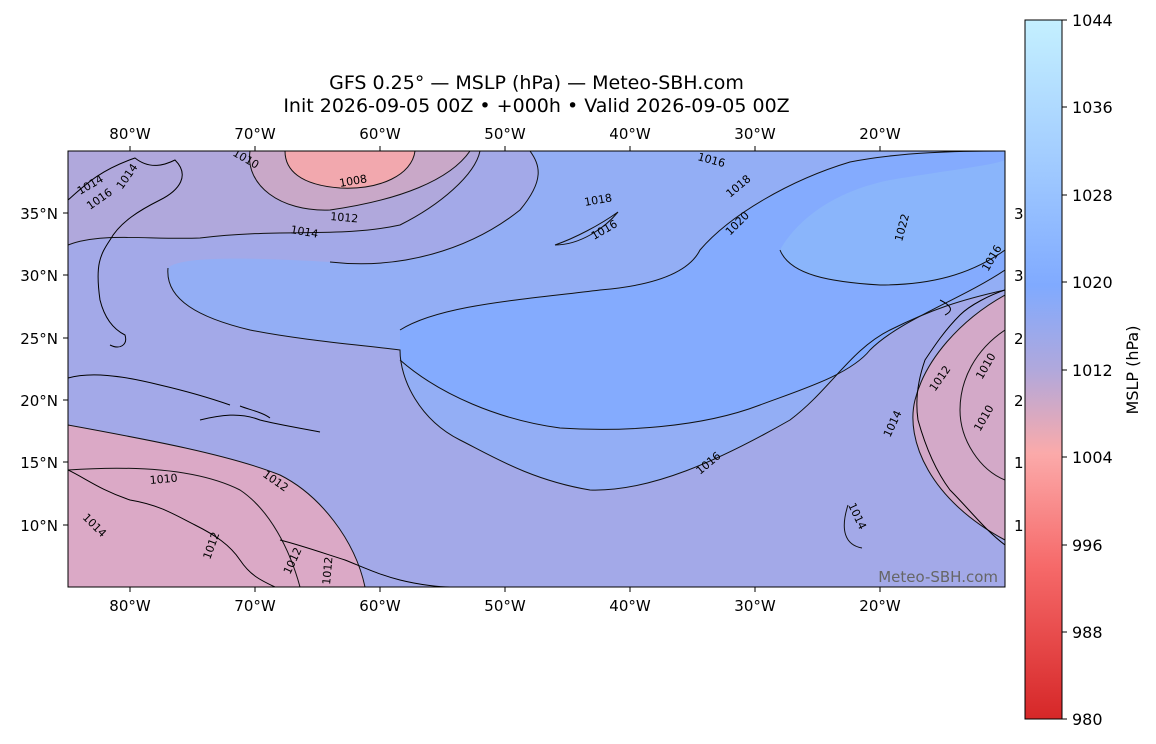 The width and height of the screenshot is (1156, 744). Describe the element at coordinates (304, 232) in the screenshot. I see `contour-label: 1014` at that location.